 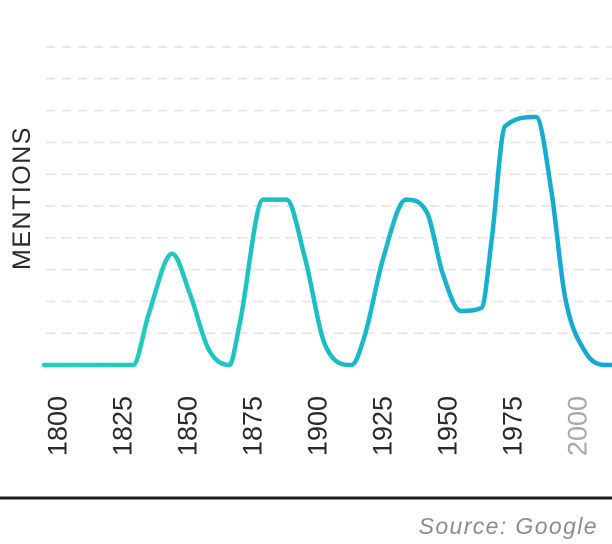 What do you see at coordinates (508, 526) in the screenshot?
I see `source-credit: Source: Google` at bounding box center [508, 526].